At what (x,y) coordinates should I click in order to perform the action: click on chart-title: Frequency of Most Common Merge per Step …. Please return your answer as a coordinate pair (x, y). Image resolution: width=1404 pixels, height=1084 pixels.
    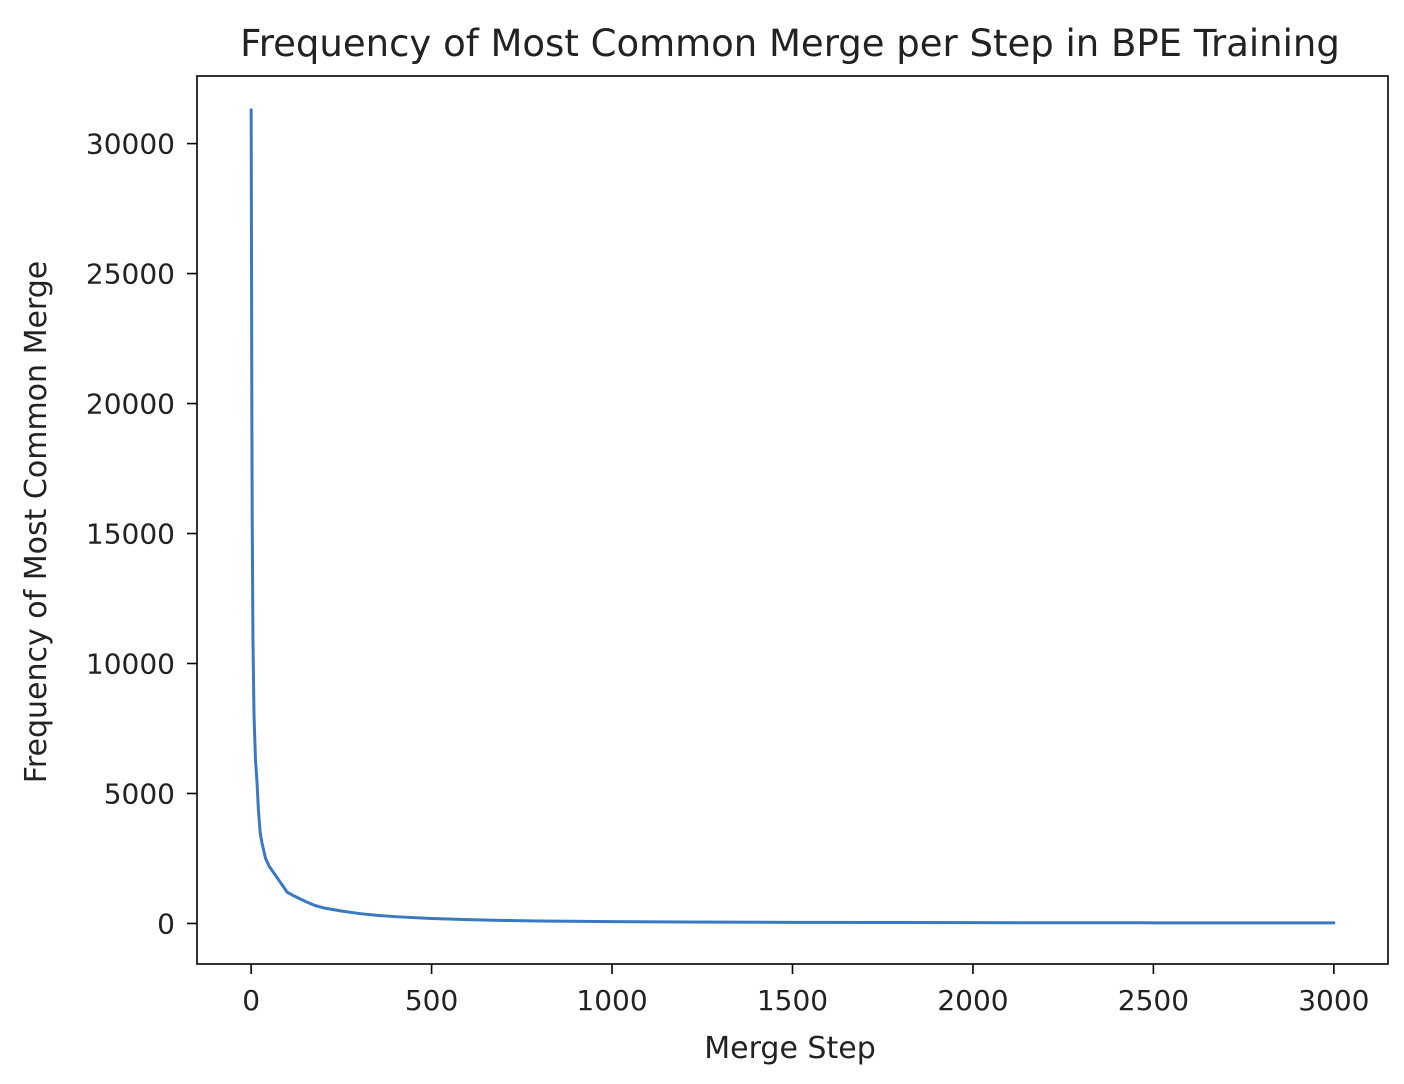
    Looking at the image, I should click on (790, 43).